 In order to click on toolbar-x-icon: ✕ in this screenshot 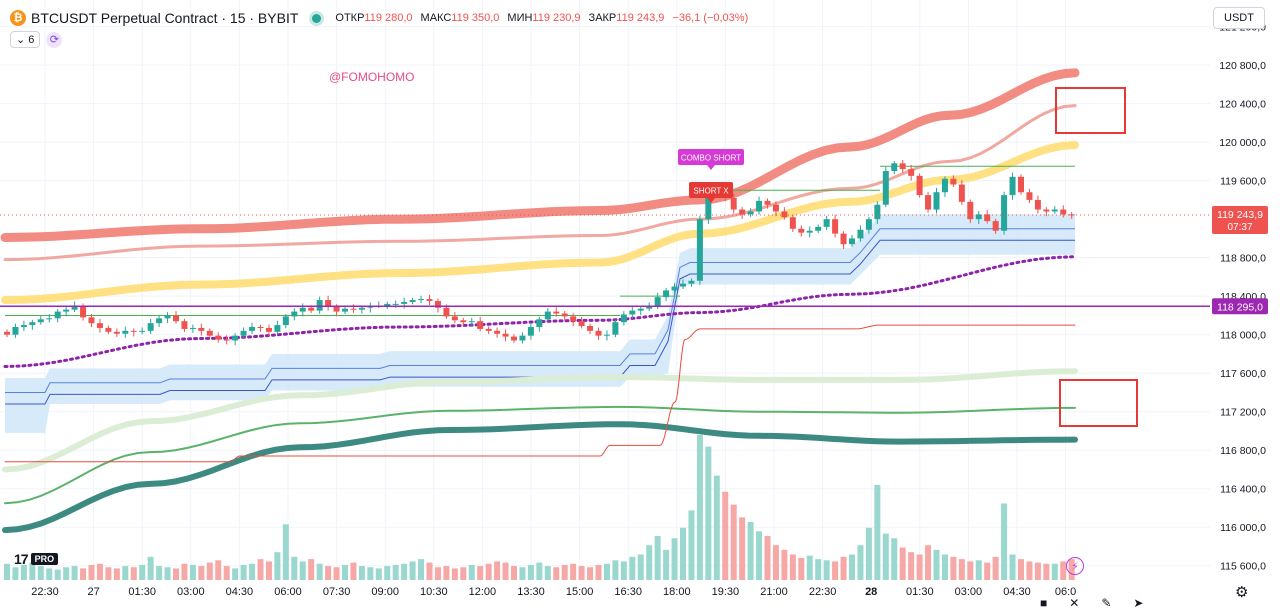, I will do `click(1074, 603)`.